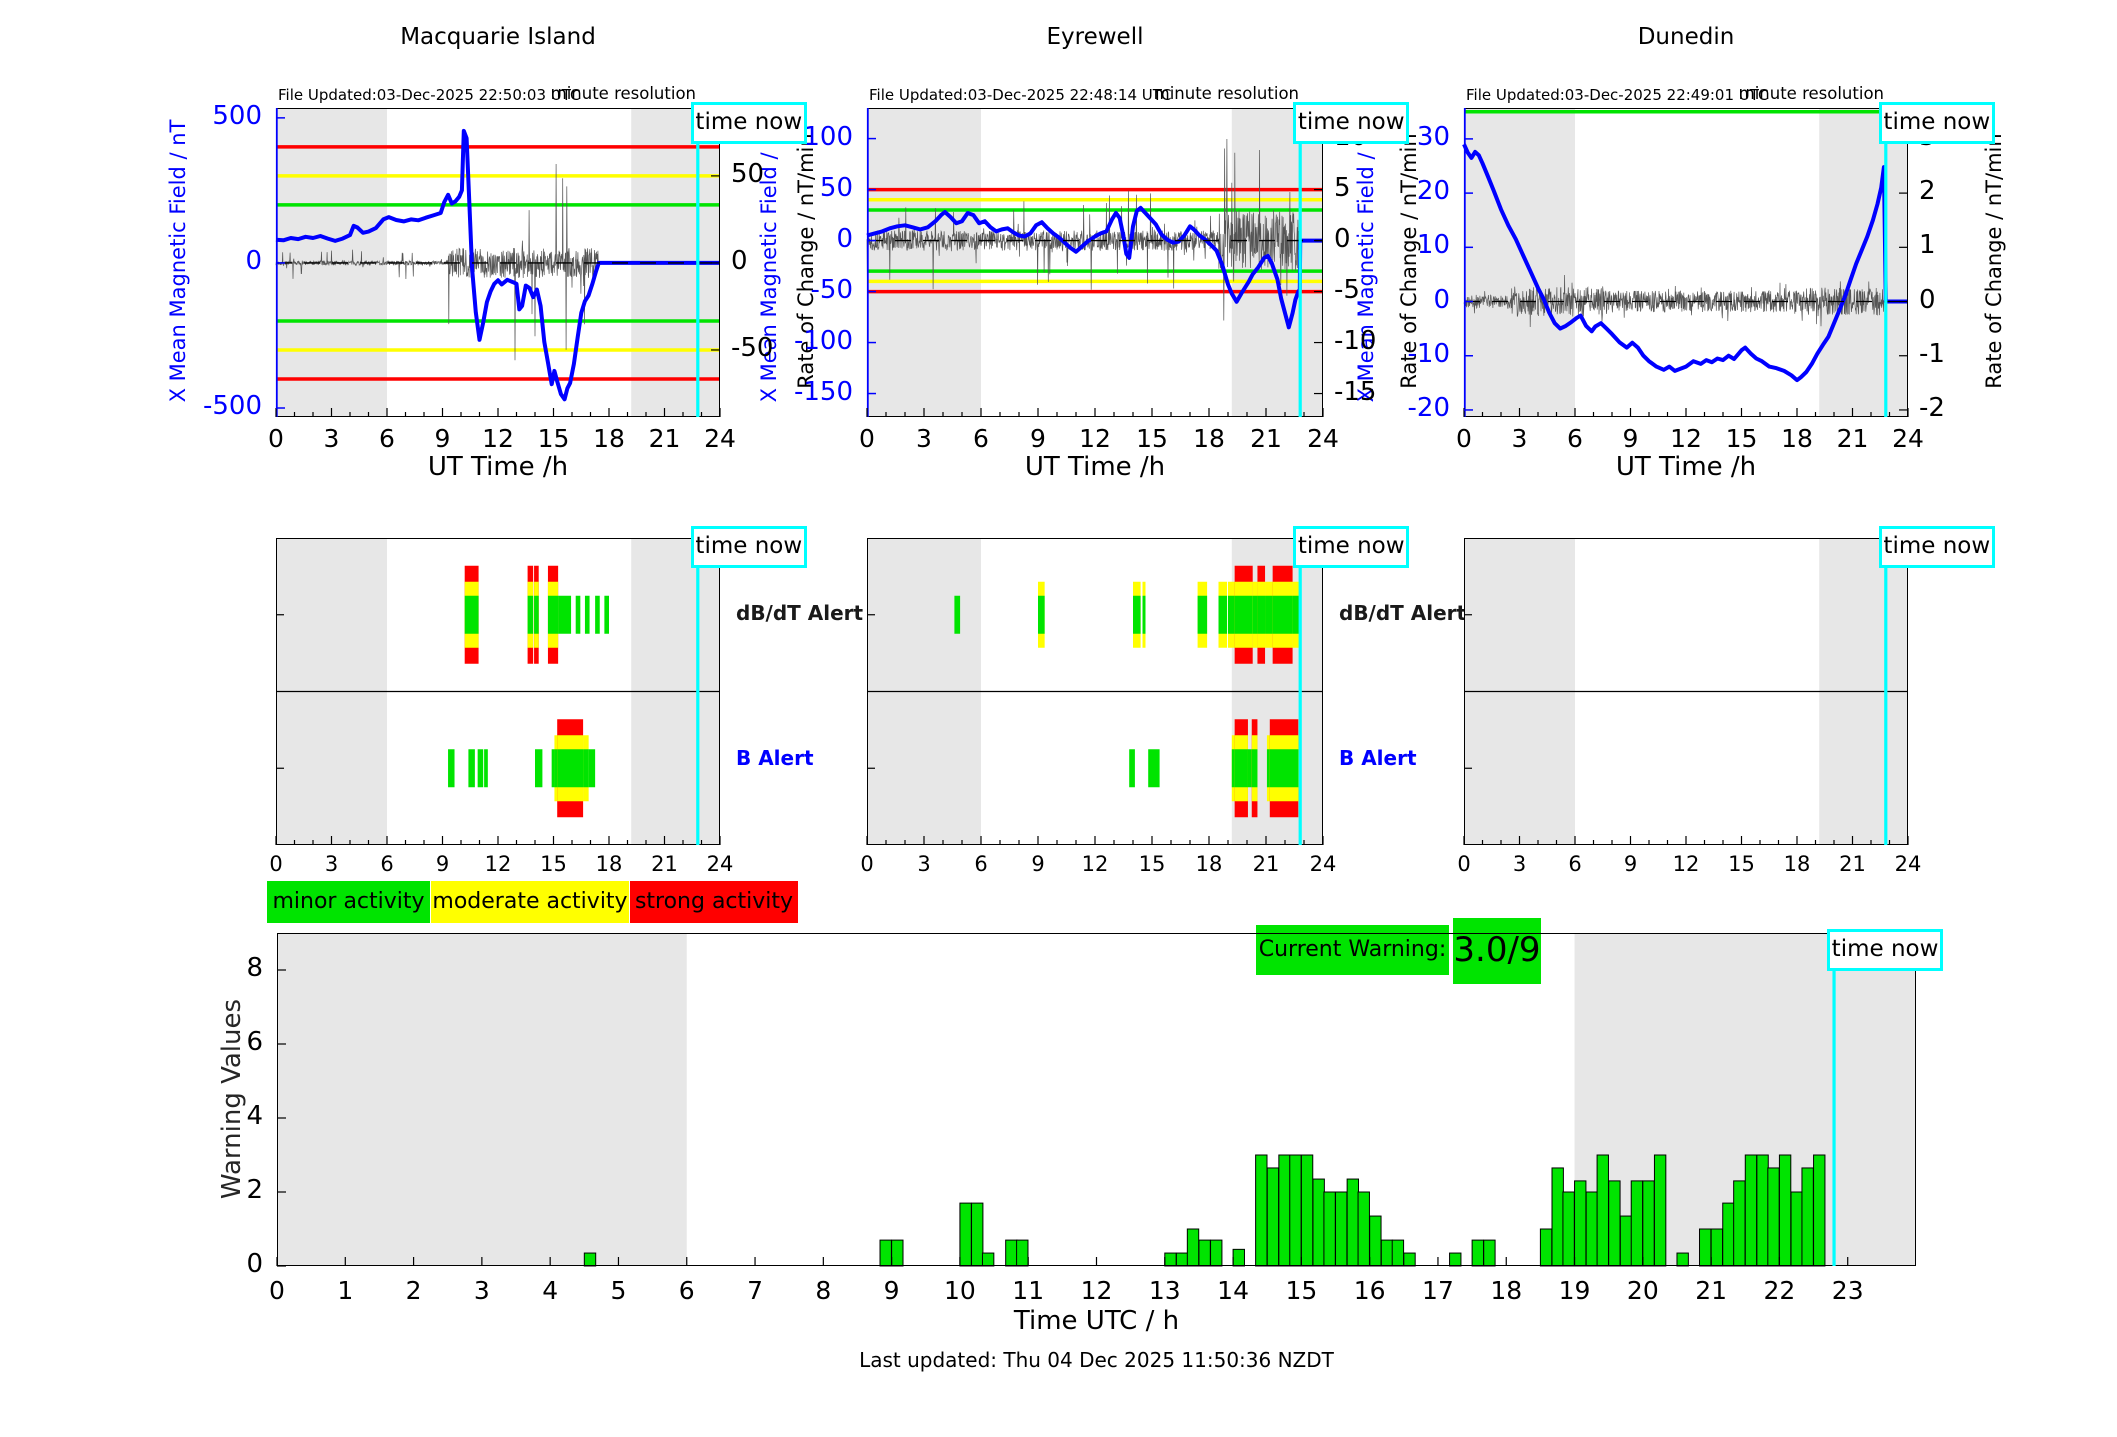 This screenshot has width=2117, height=1437. Describe the element at coordinates (1686, 37) in the screenshot. I see `chart-title: Dunedin` at that location.